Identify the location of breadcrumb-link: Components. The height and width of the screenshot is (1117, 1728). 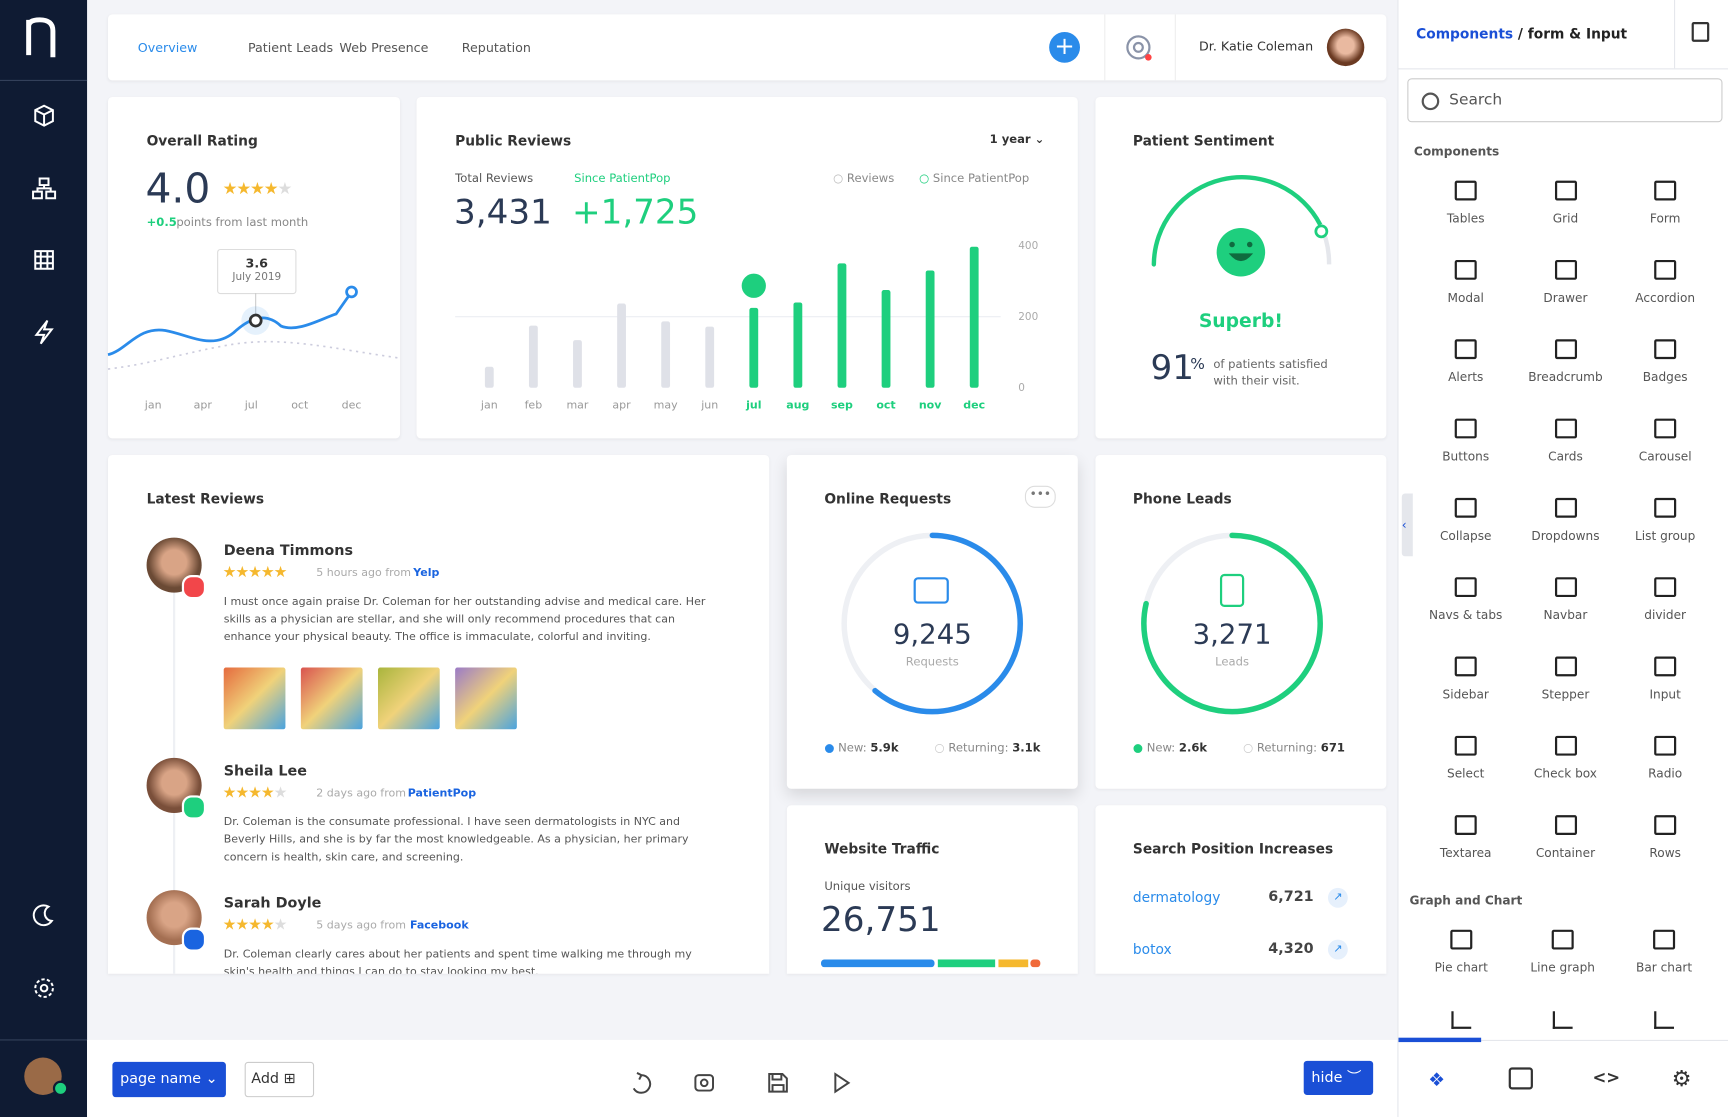
(1465, 33).